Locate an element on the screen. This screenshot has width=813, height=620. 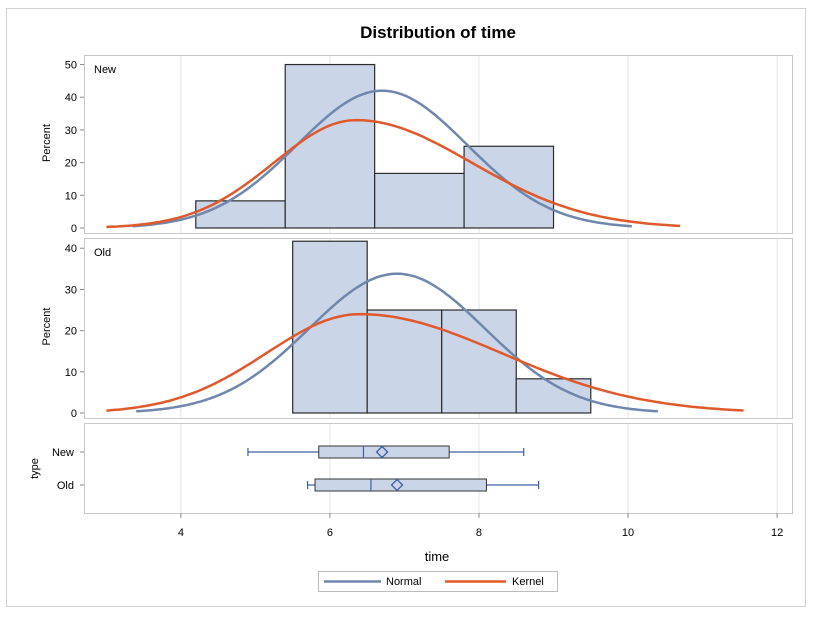
legend-box is located at coordinates (438, 581).